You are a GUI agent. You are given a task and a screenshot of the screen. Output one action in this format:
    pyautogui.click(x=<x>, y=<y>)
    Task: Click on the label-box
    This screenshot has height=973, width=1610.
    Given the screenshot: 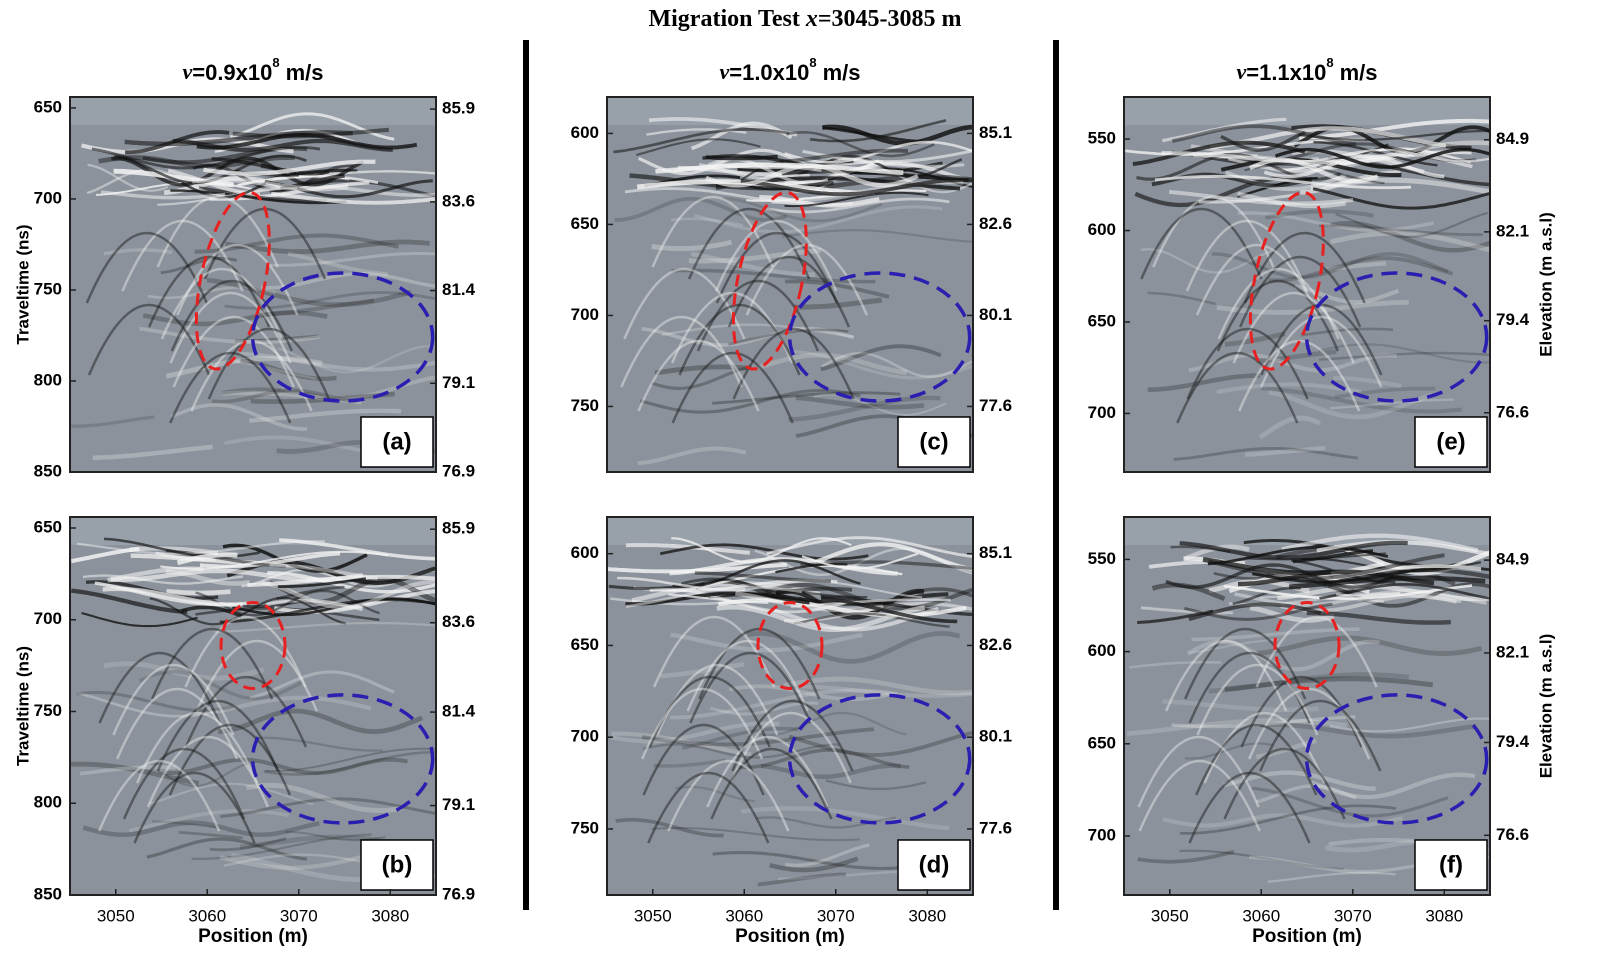 What is the action you would take?
    pyautogui.click(x=1451, y=865)
    